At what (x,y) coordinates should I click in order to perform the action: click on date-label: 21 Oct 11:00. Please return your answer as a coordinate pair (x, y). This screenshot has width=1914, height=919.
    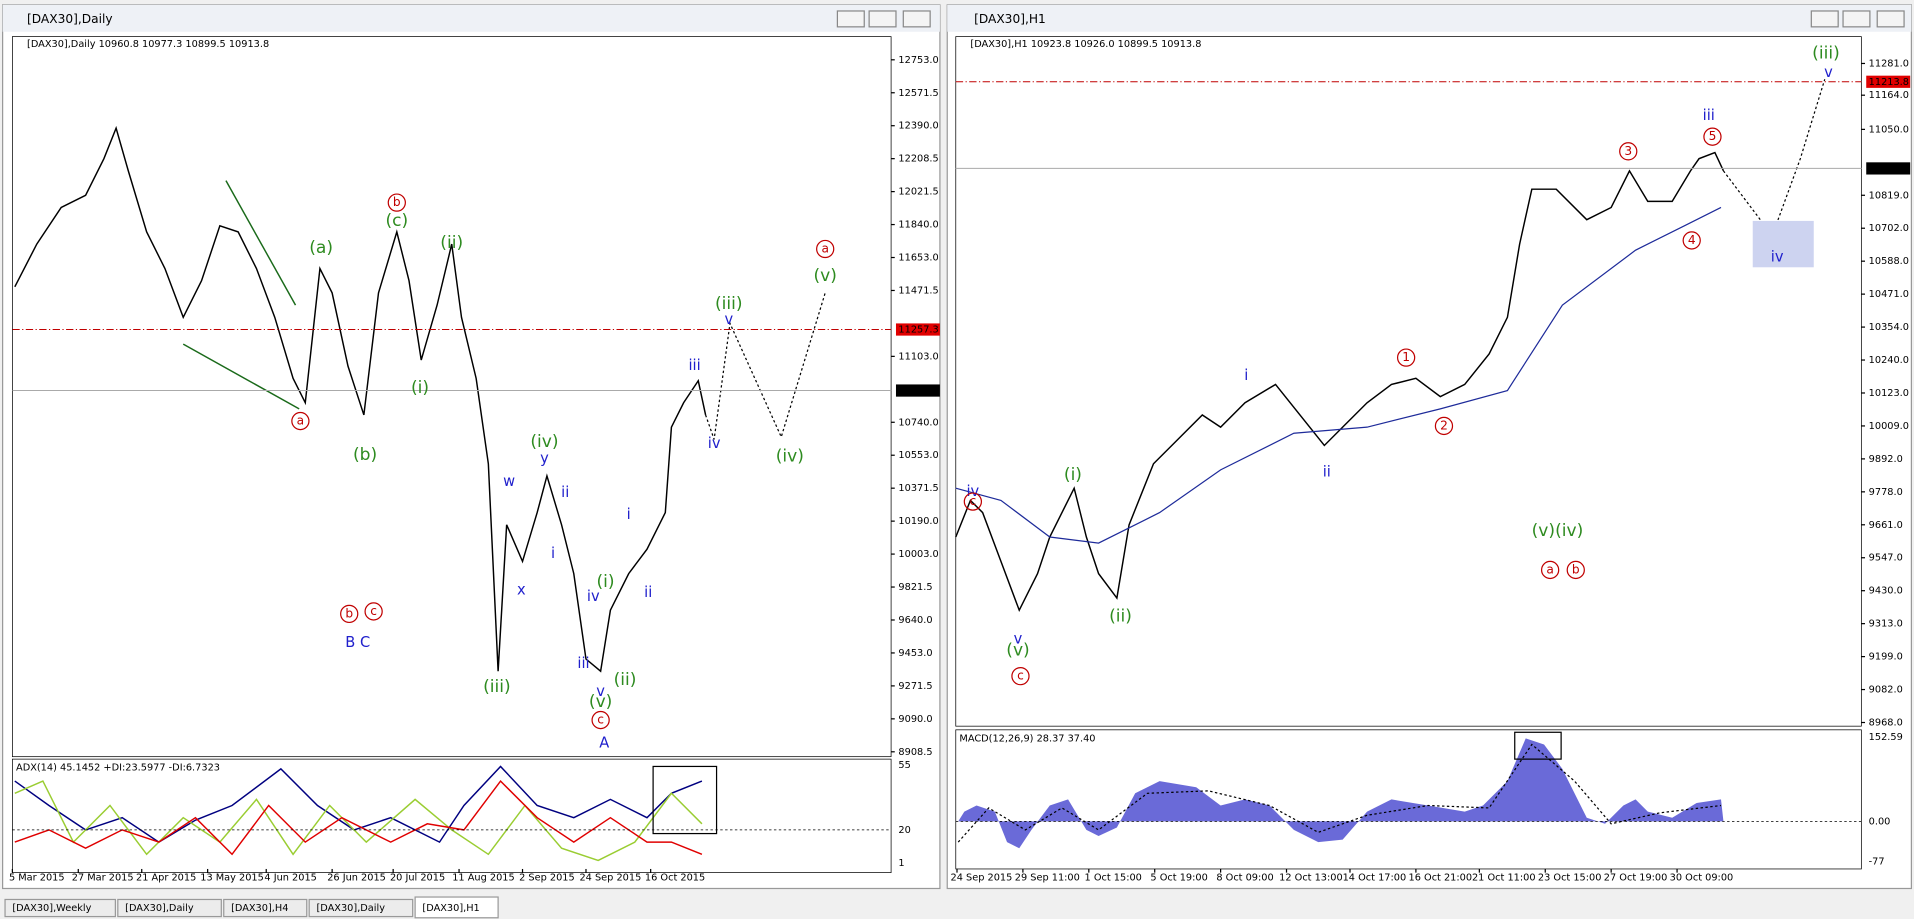
    Looking at the image, I should click on (1504, 878).